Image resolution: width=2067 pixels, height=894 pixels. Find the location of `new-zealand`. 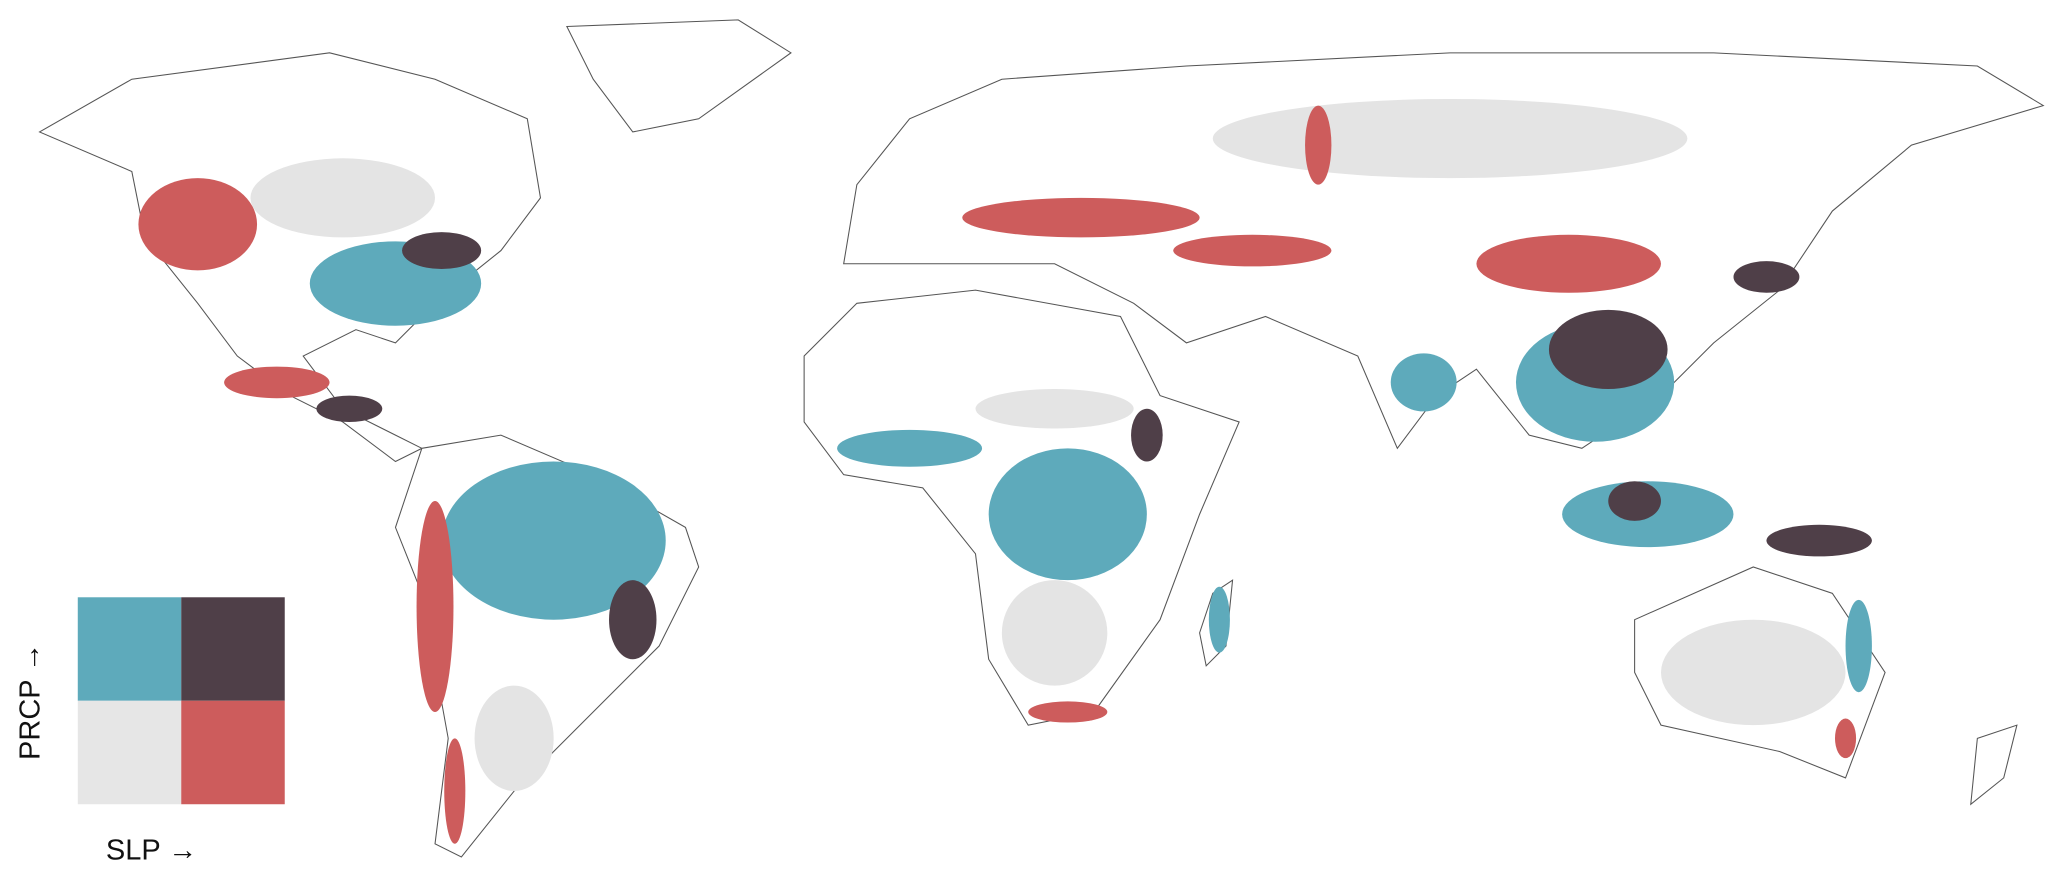

new-zealand is located at coordinates (1994, 765).